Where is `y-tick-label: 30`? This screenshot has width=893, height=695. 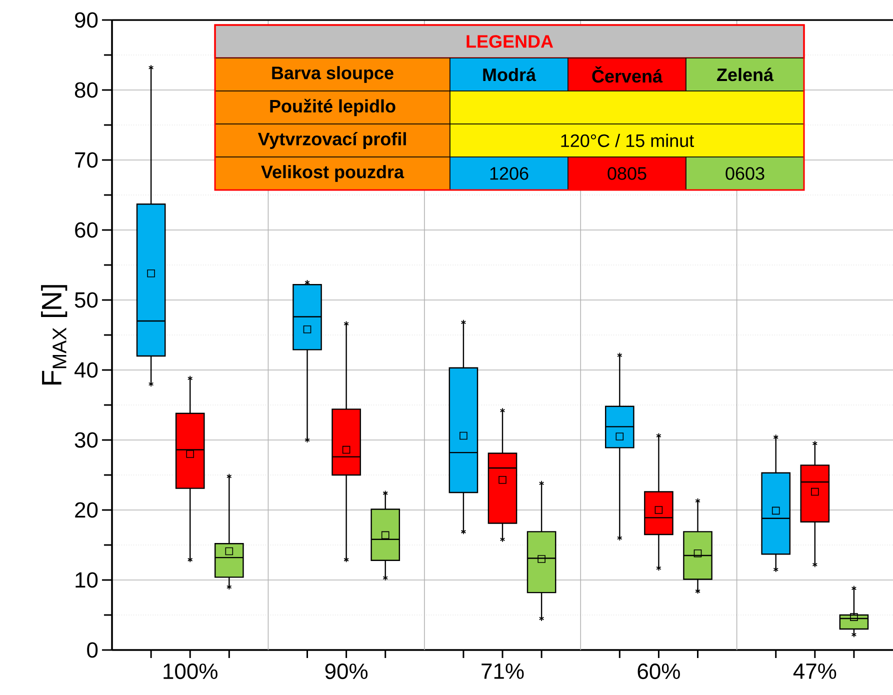 y-tick-label: 30 is located at coordinates (86, 440).